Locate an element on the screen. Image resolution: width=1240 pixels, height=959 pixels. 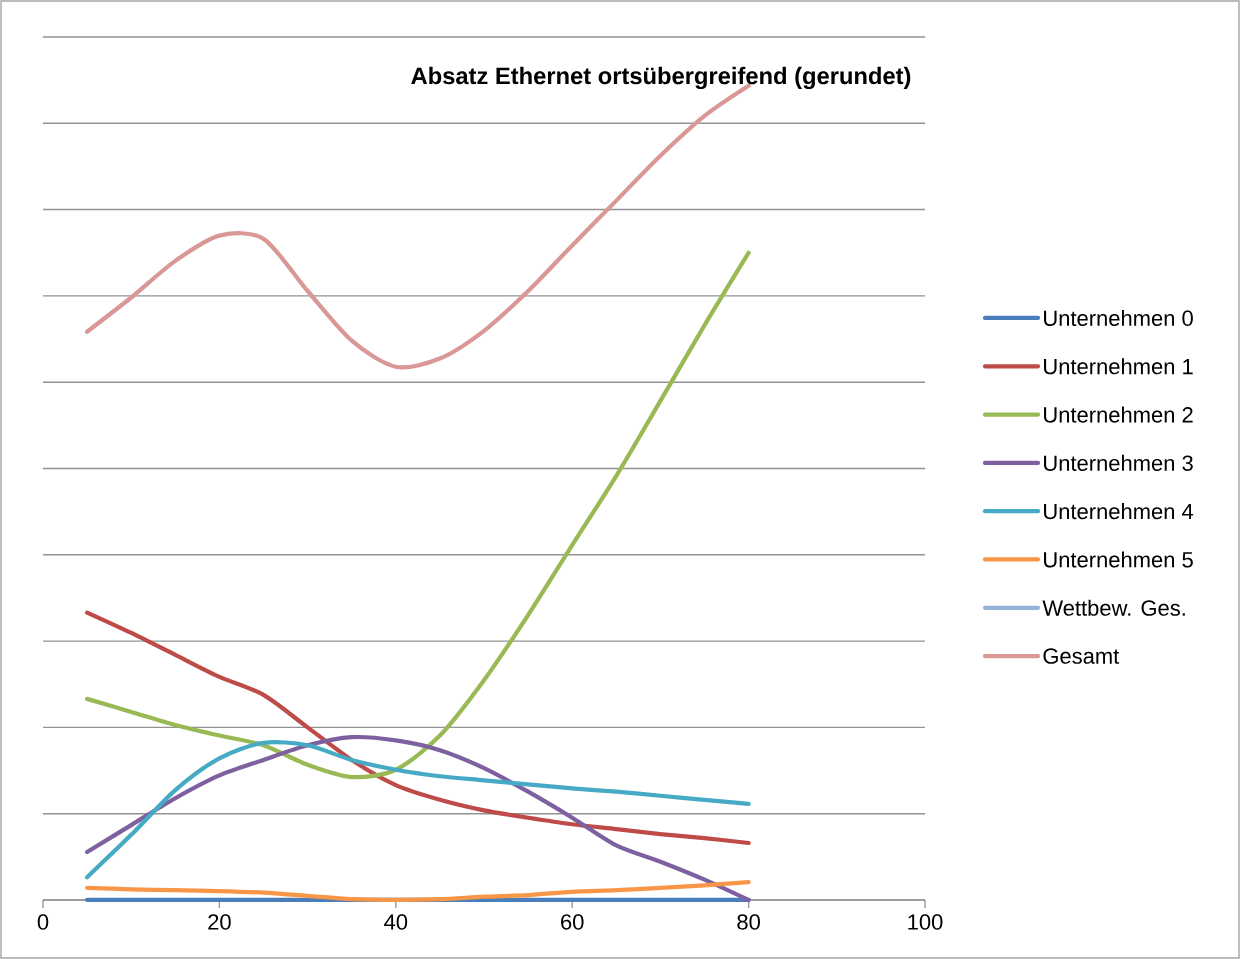
legend-label: Gesamt is located at coordinates (1081, 656).